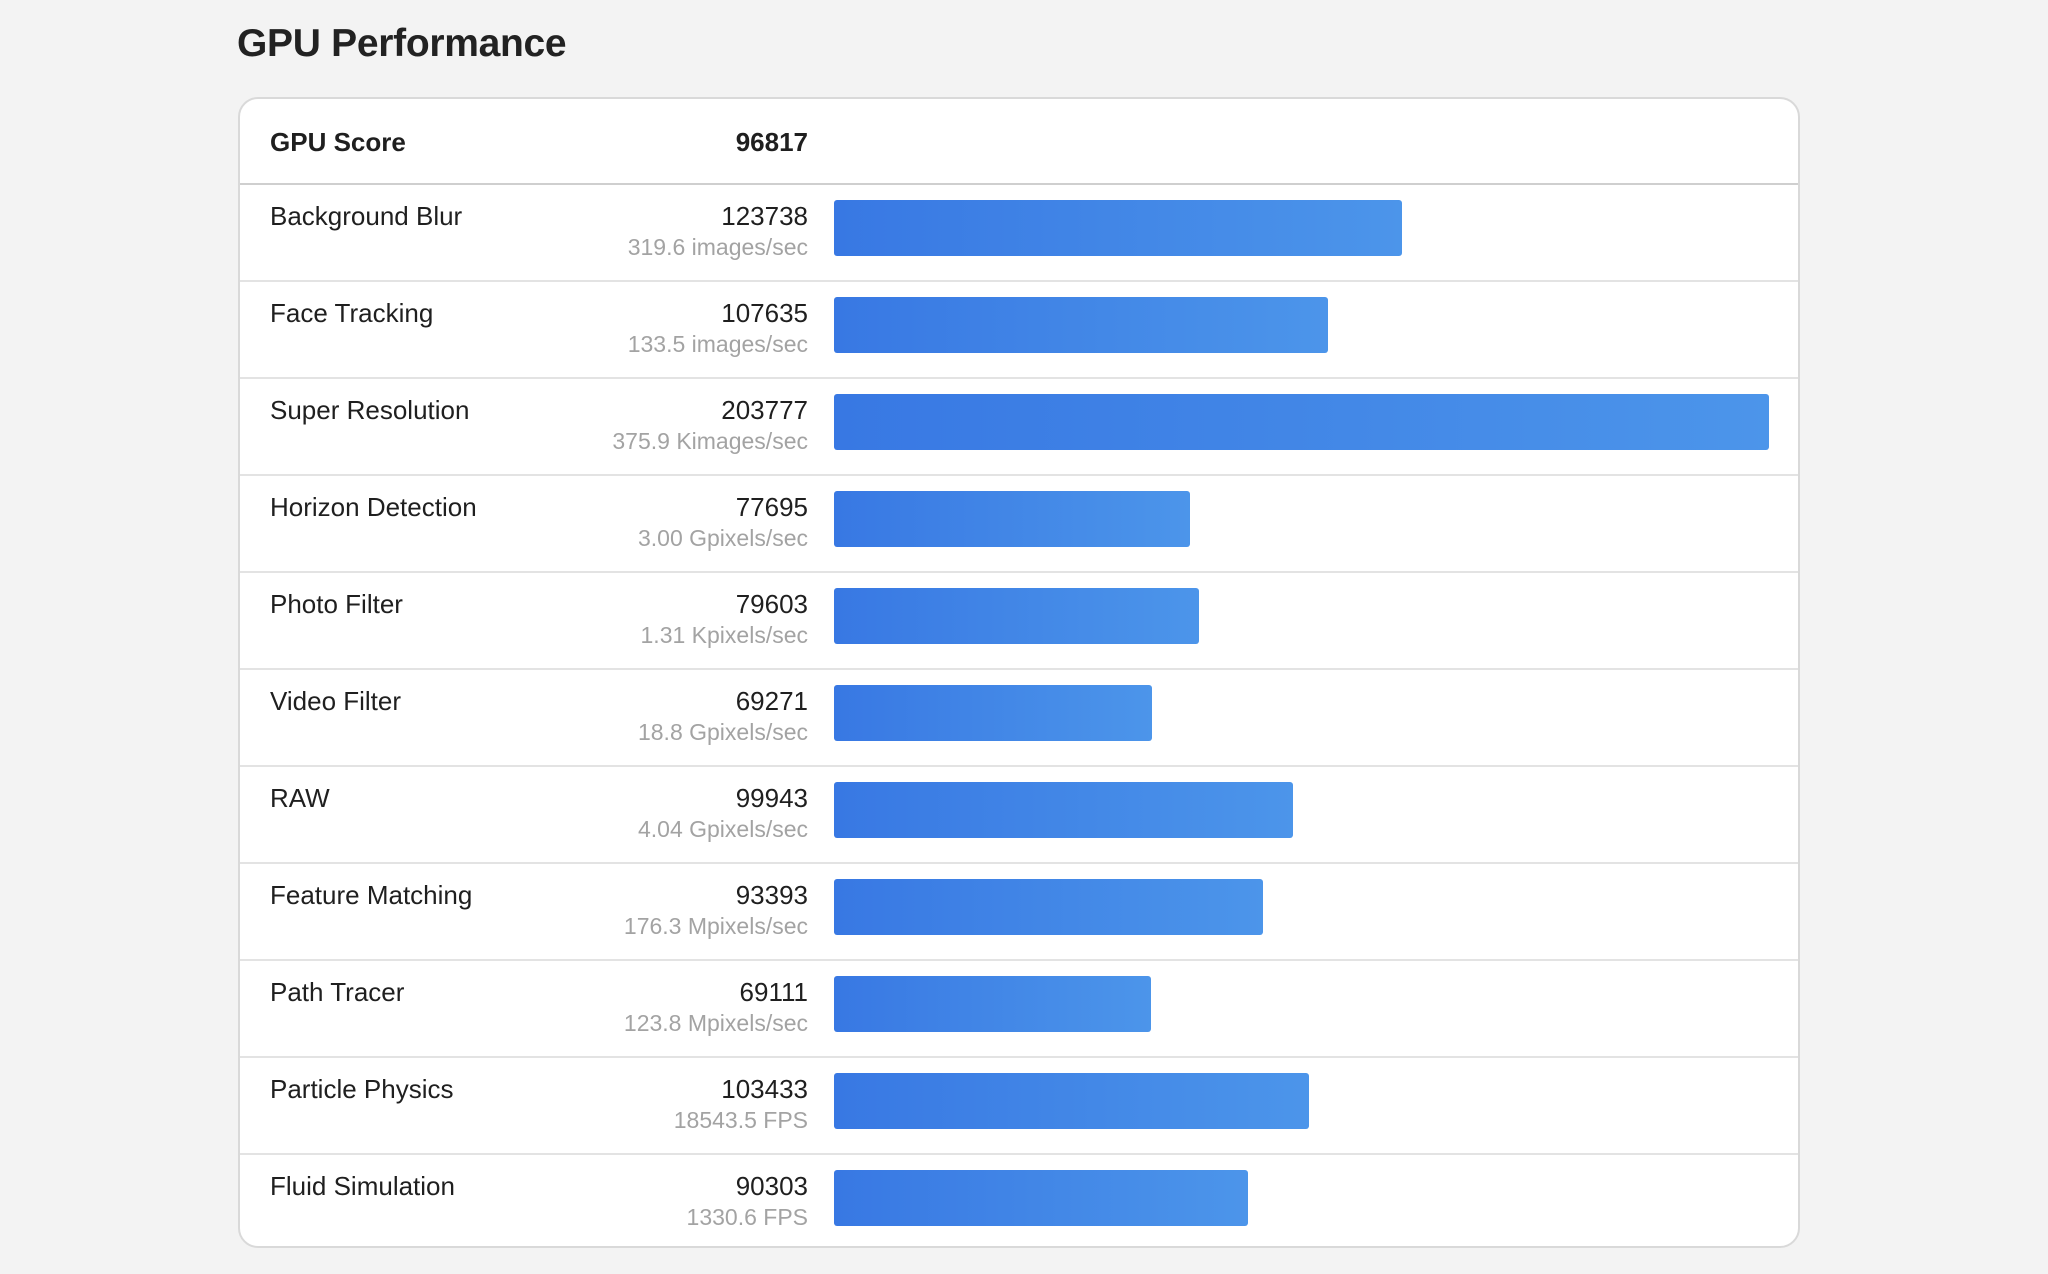  I want to click on benchmark-rate: 4.04 Gpixels/sec, so click(722, 829).